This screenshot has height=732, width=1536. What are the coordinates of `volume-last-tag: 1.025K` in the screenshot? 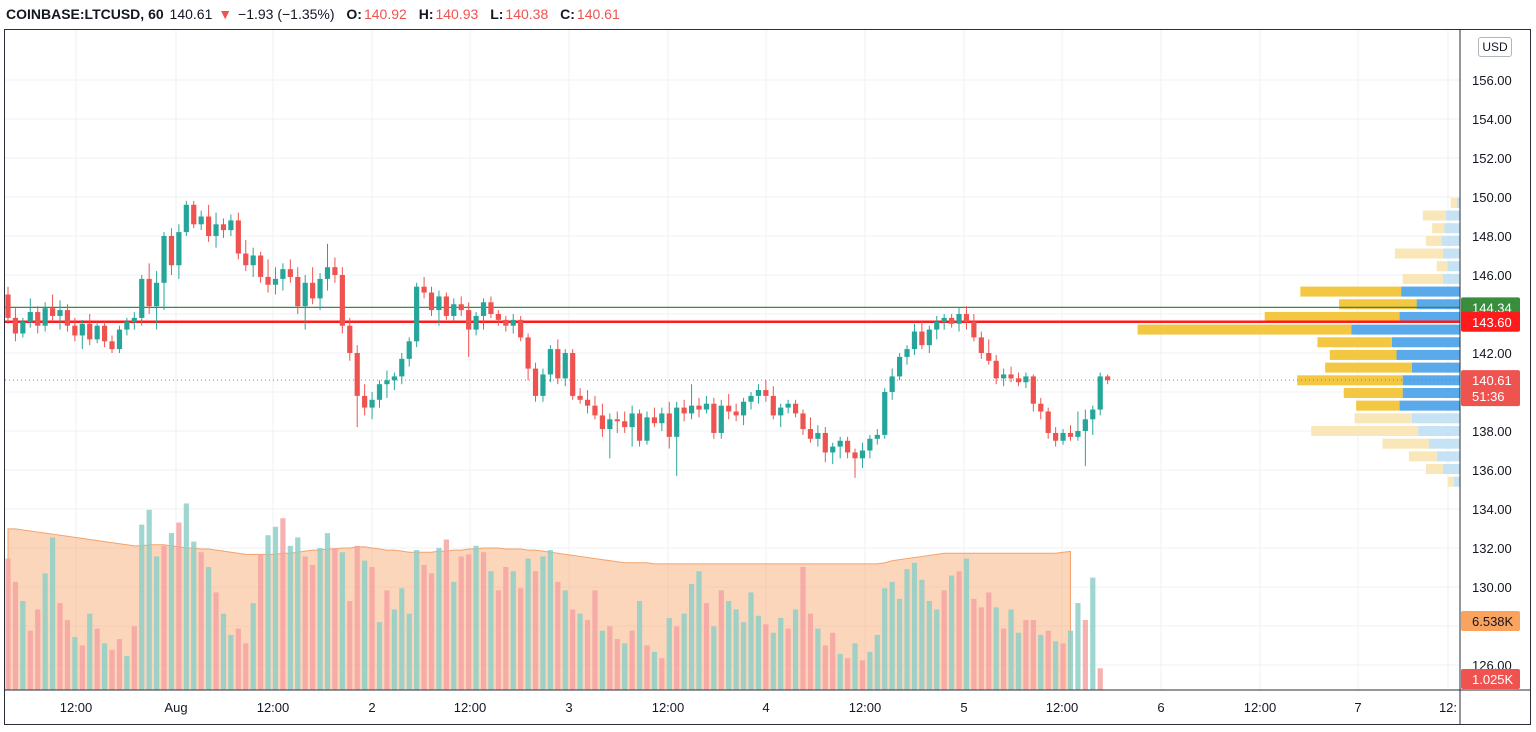 It's located at (1490, 679).